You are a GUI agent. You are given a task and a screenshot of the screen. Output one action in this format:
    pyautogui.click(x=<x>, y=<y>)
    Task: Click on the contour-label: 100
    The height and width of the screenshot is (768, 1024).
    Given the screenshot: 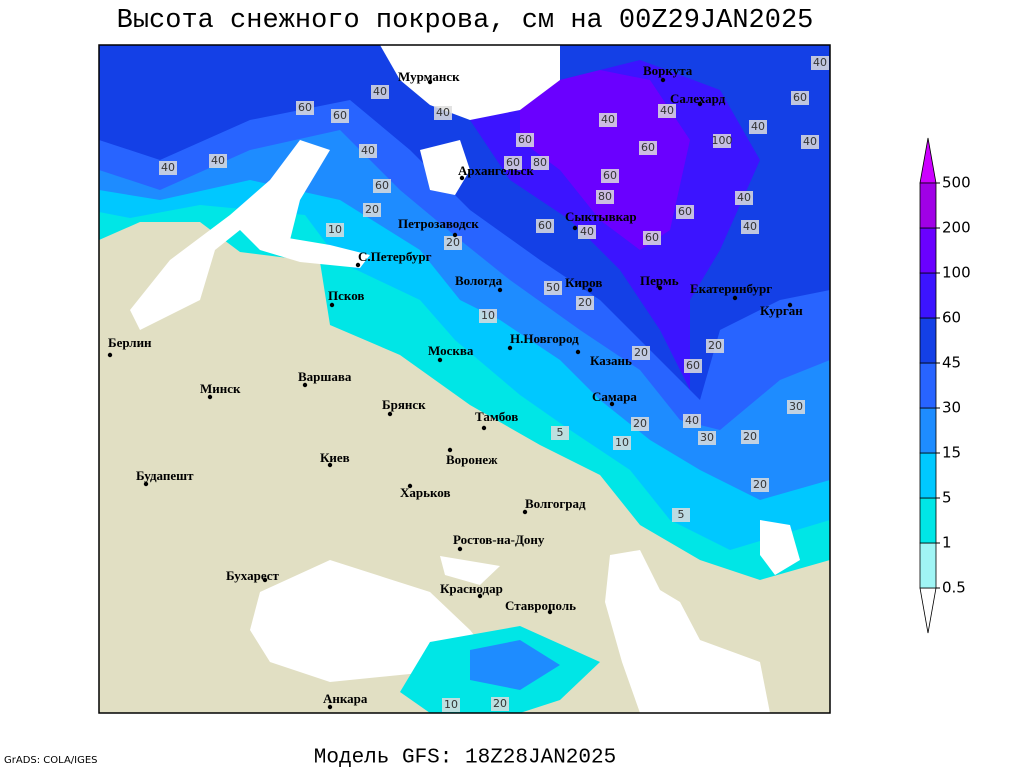 What is the action you would take?
    pyautogui.click(x=722, y=140)
    